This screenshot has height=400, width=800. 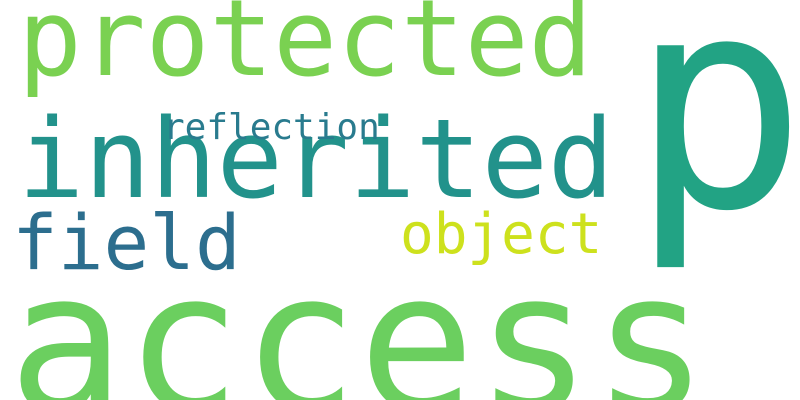 What do you see at coordinates (715, 138) in the screenshot?
I see `word-p: p` at bounding box center [715, 138].